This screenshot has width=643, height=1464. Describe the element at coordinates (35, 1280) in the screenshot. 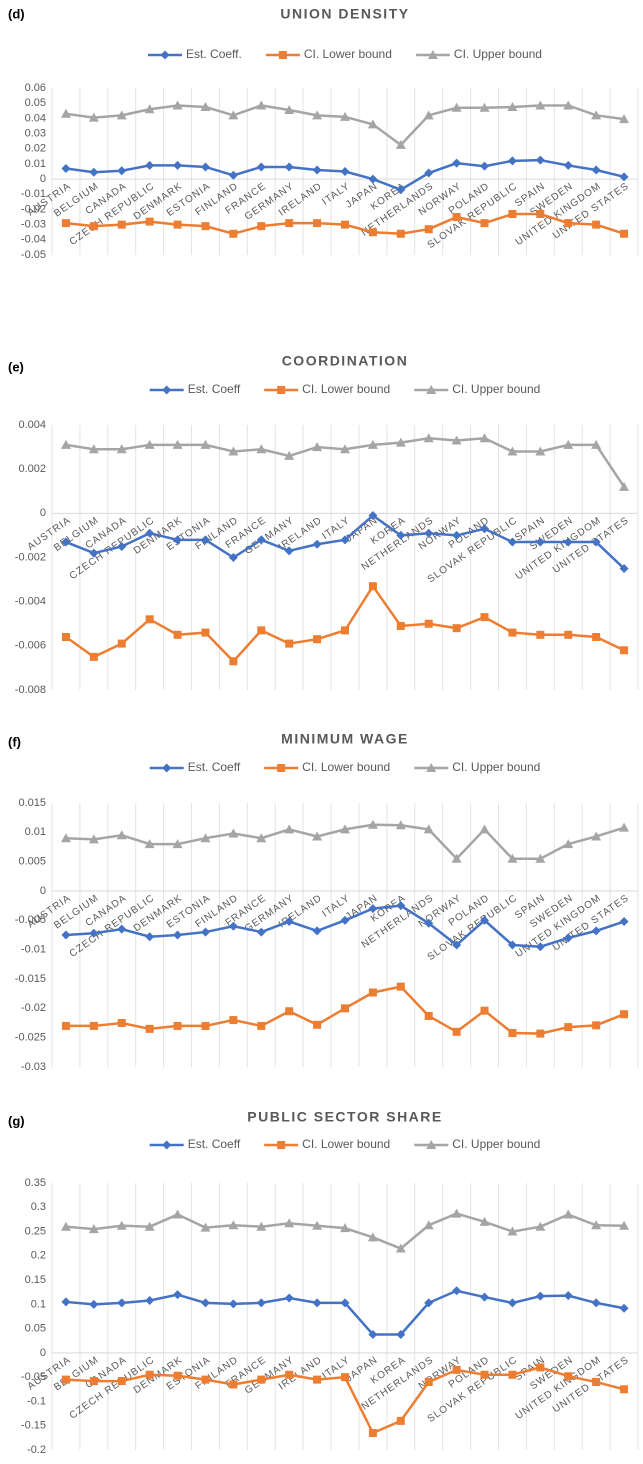

I see `y-tick-label: 0.15` at that location.